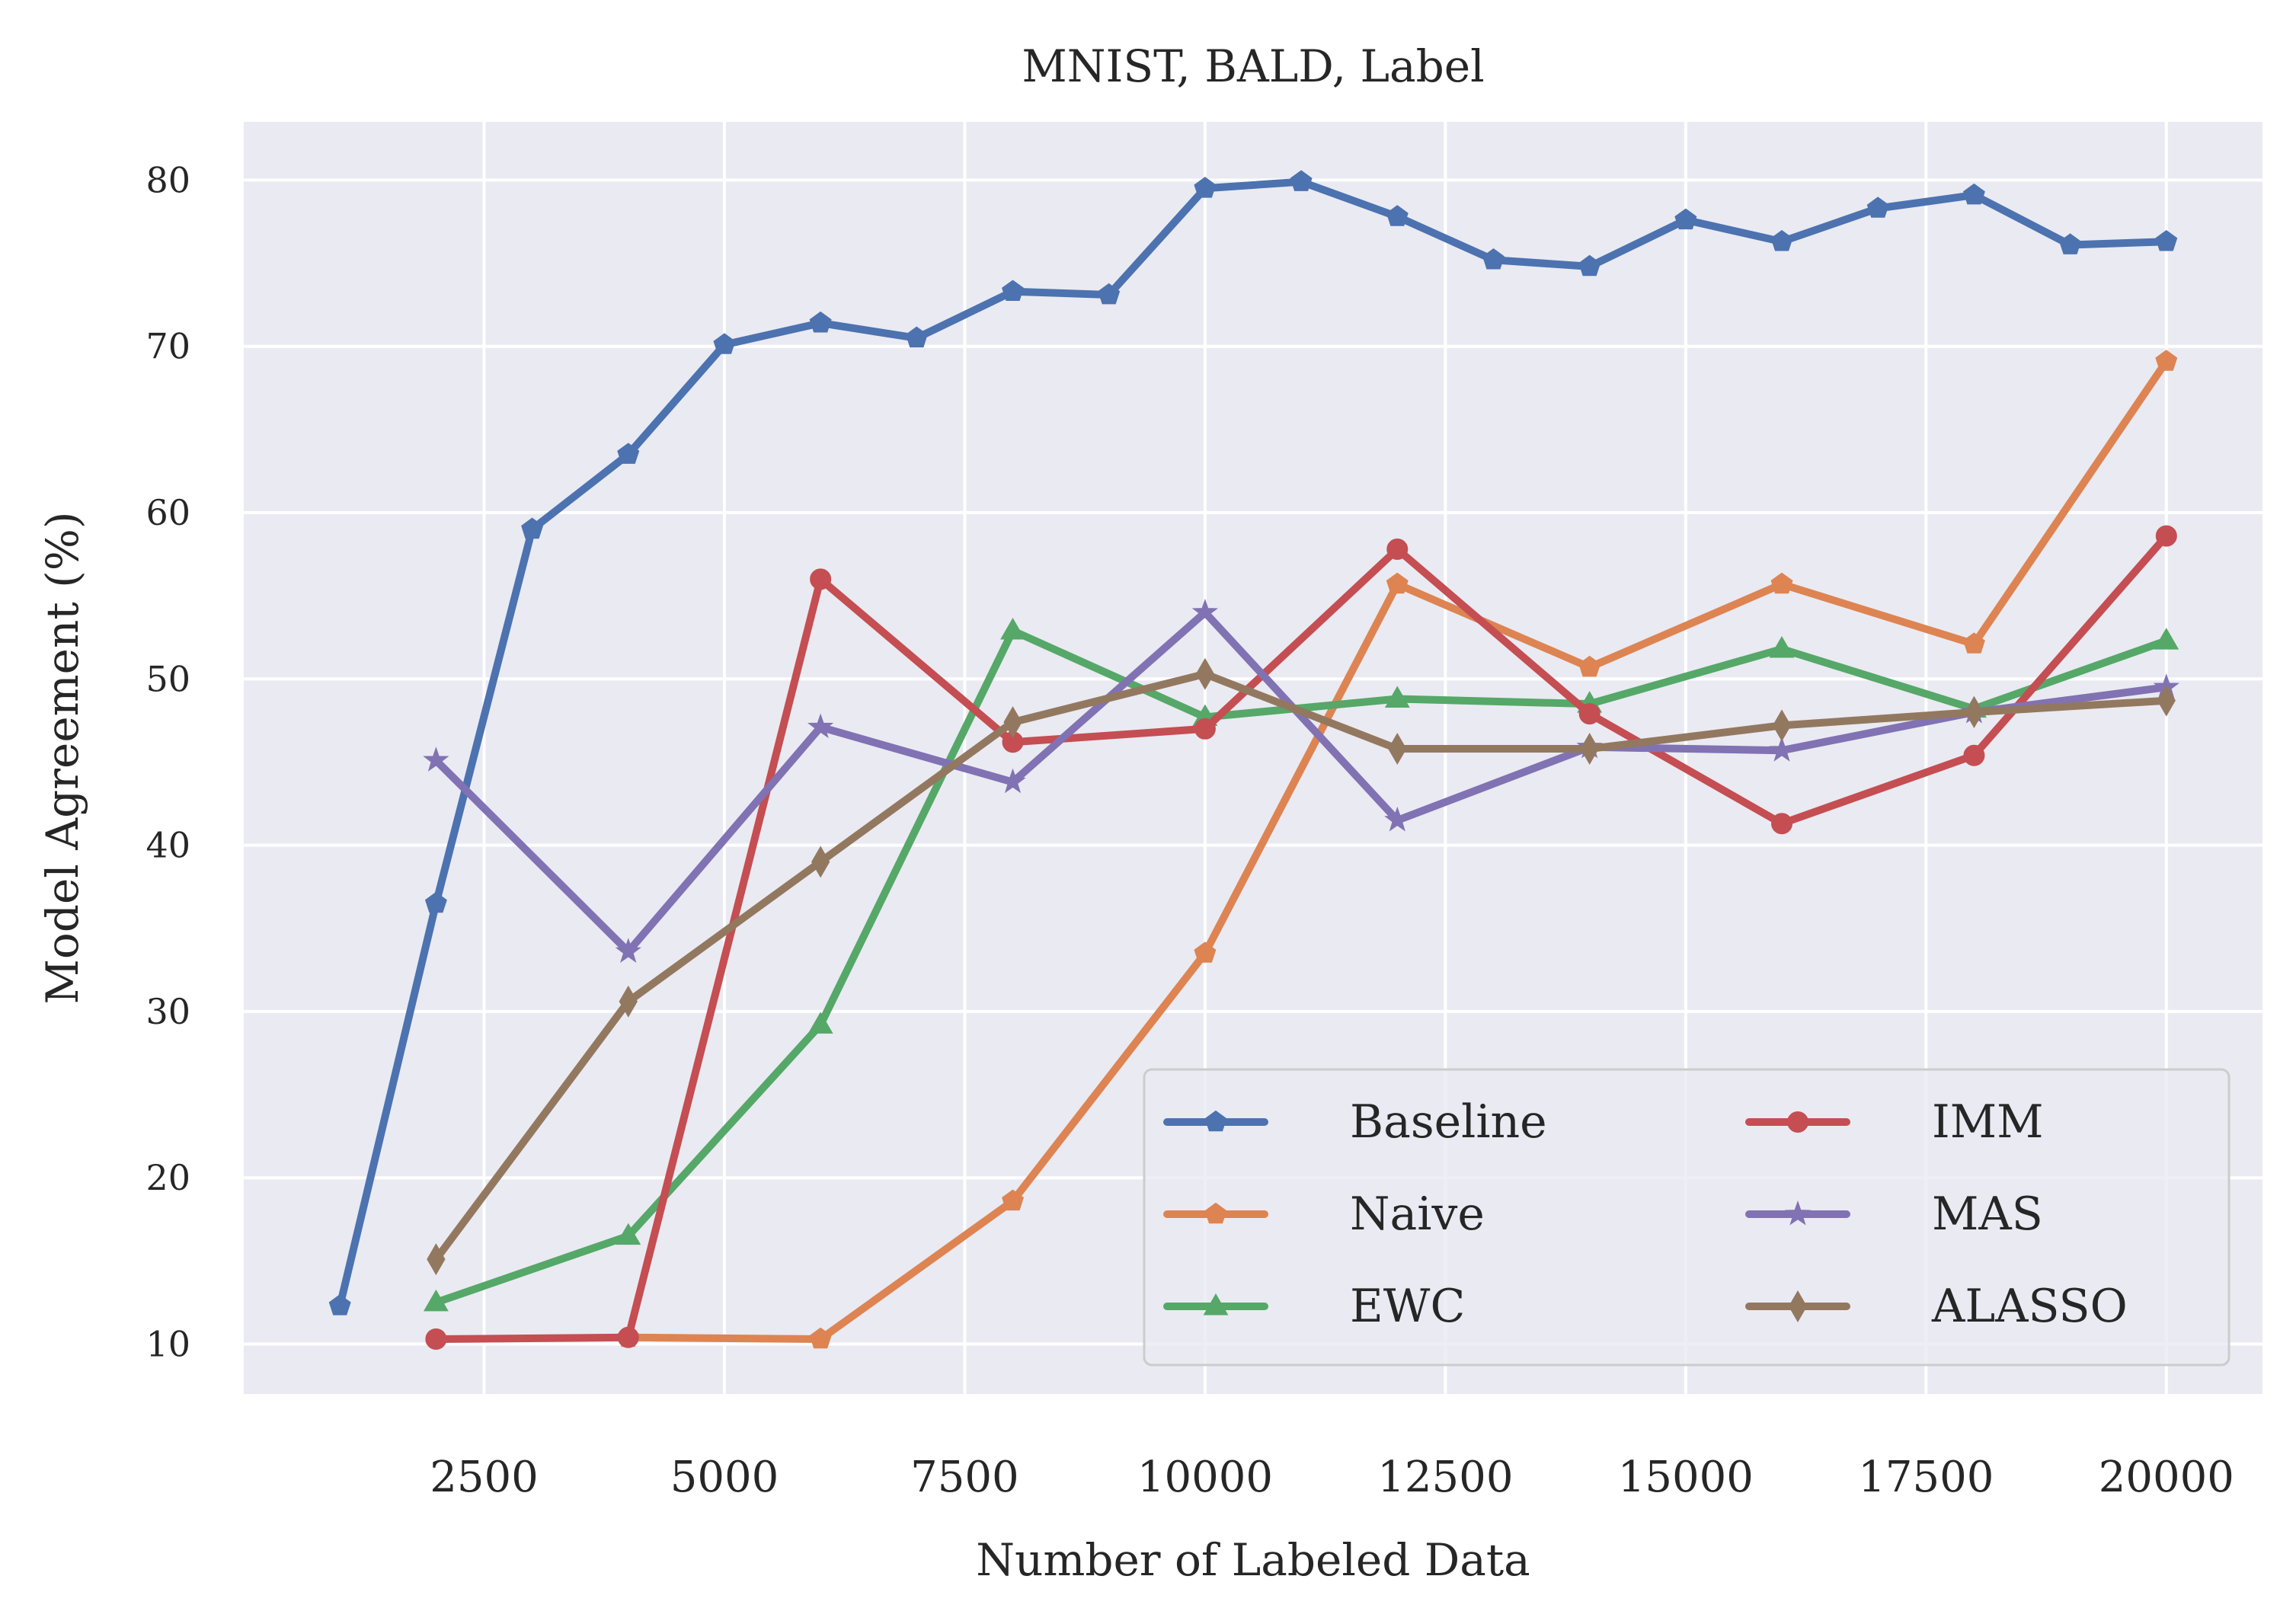 The image size is (2296, 1624). What do you see at coordinates (1797, 1122) in the screenshot?
I see `legend-marker-imm` at bounding box center [1797, 1122].